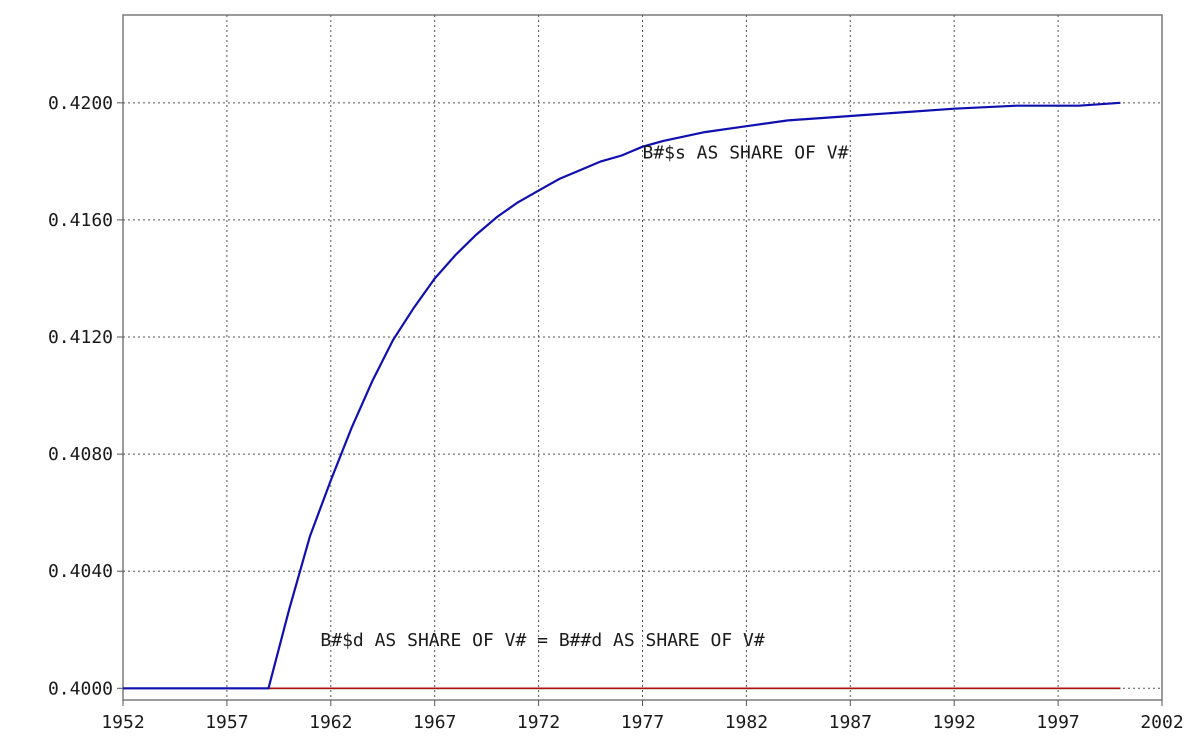 This screenshot has height=754, width=1184. Describe the element at coordinates (80, 220) in the screenshot. I see `y-tick-label: 0.4160` at that location.